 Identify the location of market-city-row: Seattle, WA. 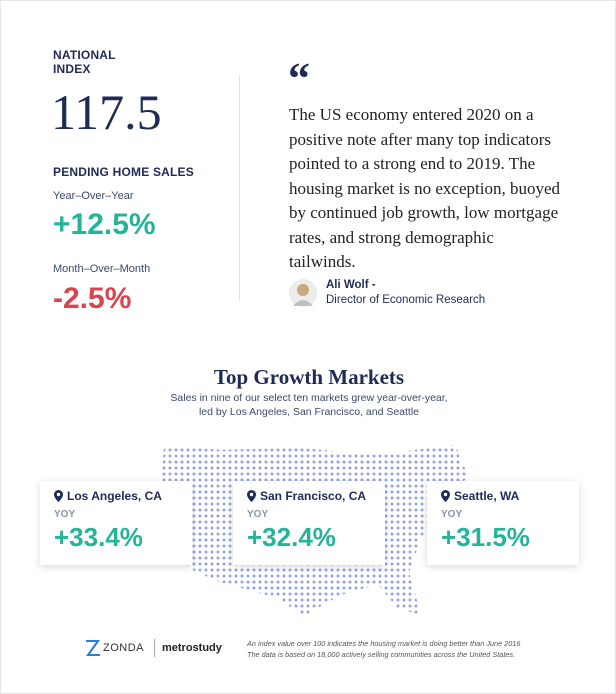
(503, 496).